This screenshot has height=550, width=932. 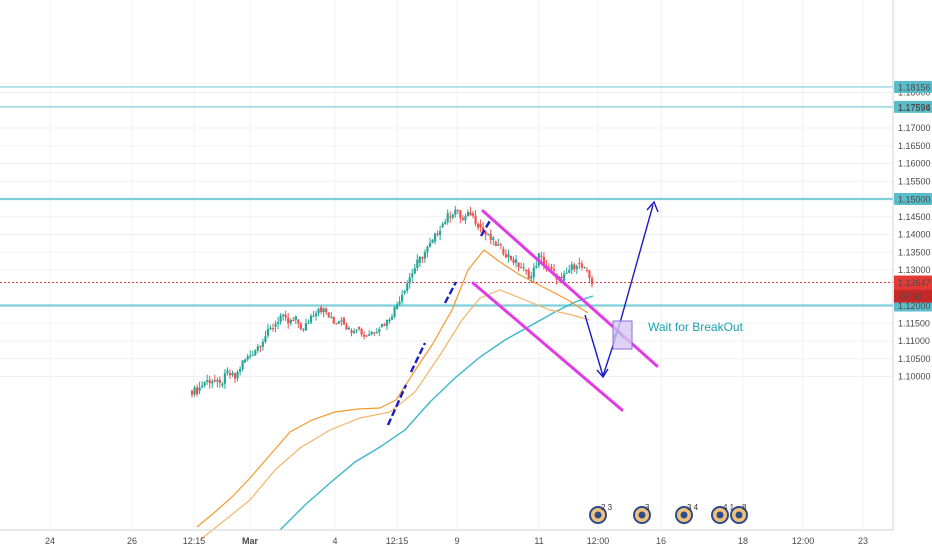 What do you see at coordinates (446, 537) in the screenshot?
I see `time-axis: 24 26 12:15 Mar 4 12:15 9 11 12:00 16 18 12:00 23` at bounding box center [446, 537].